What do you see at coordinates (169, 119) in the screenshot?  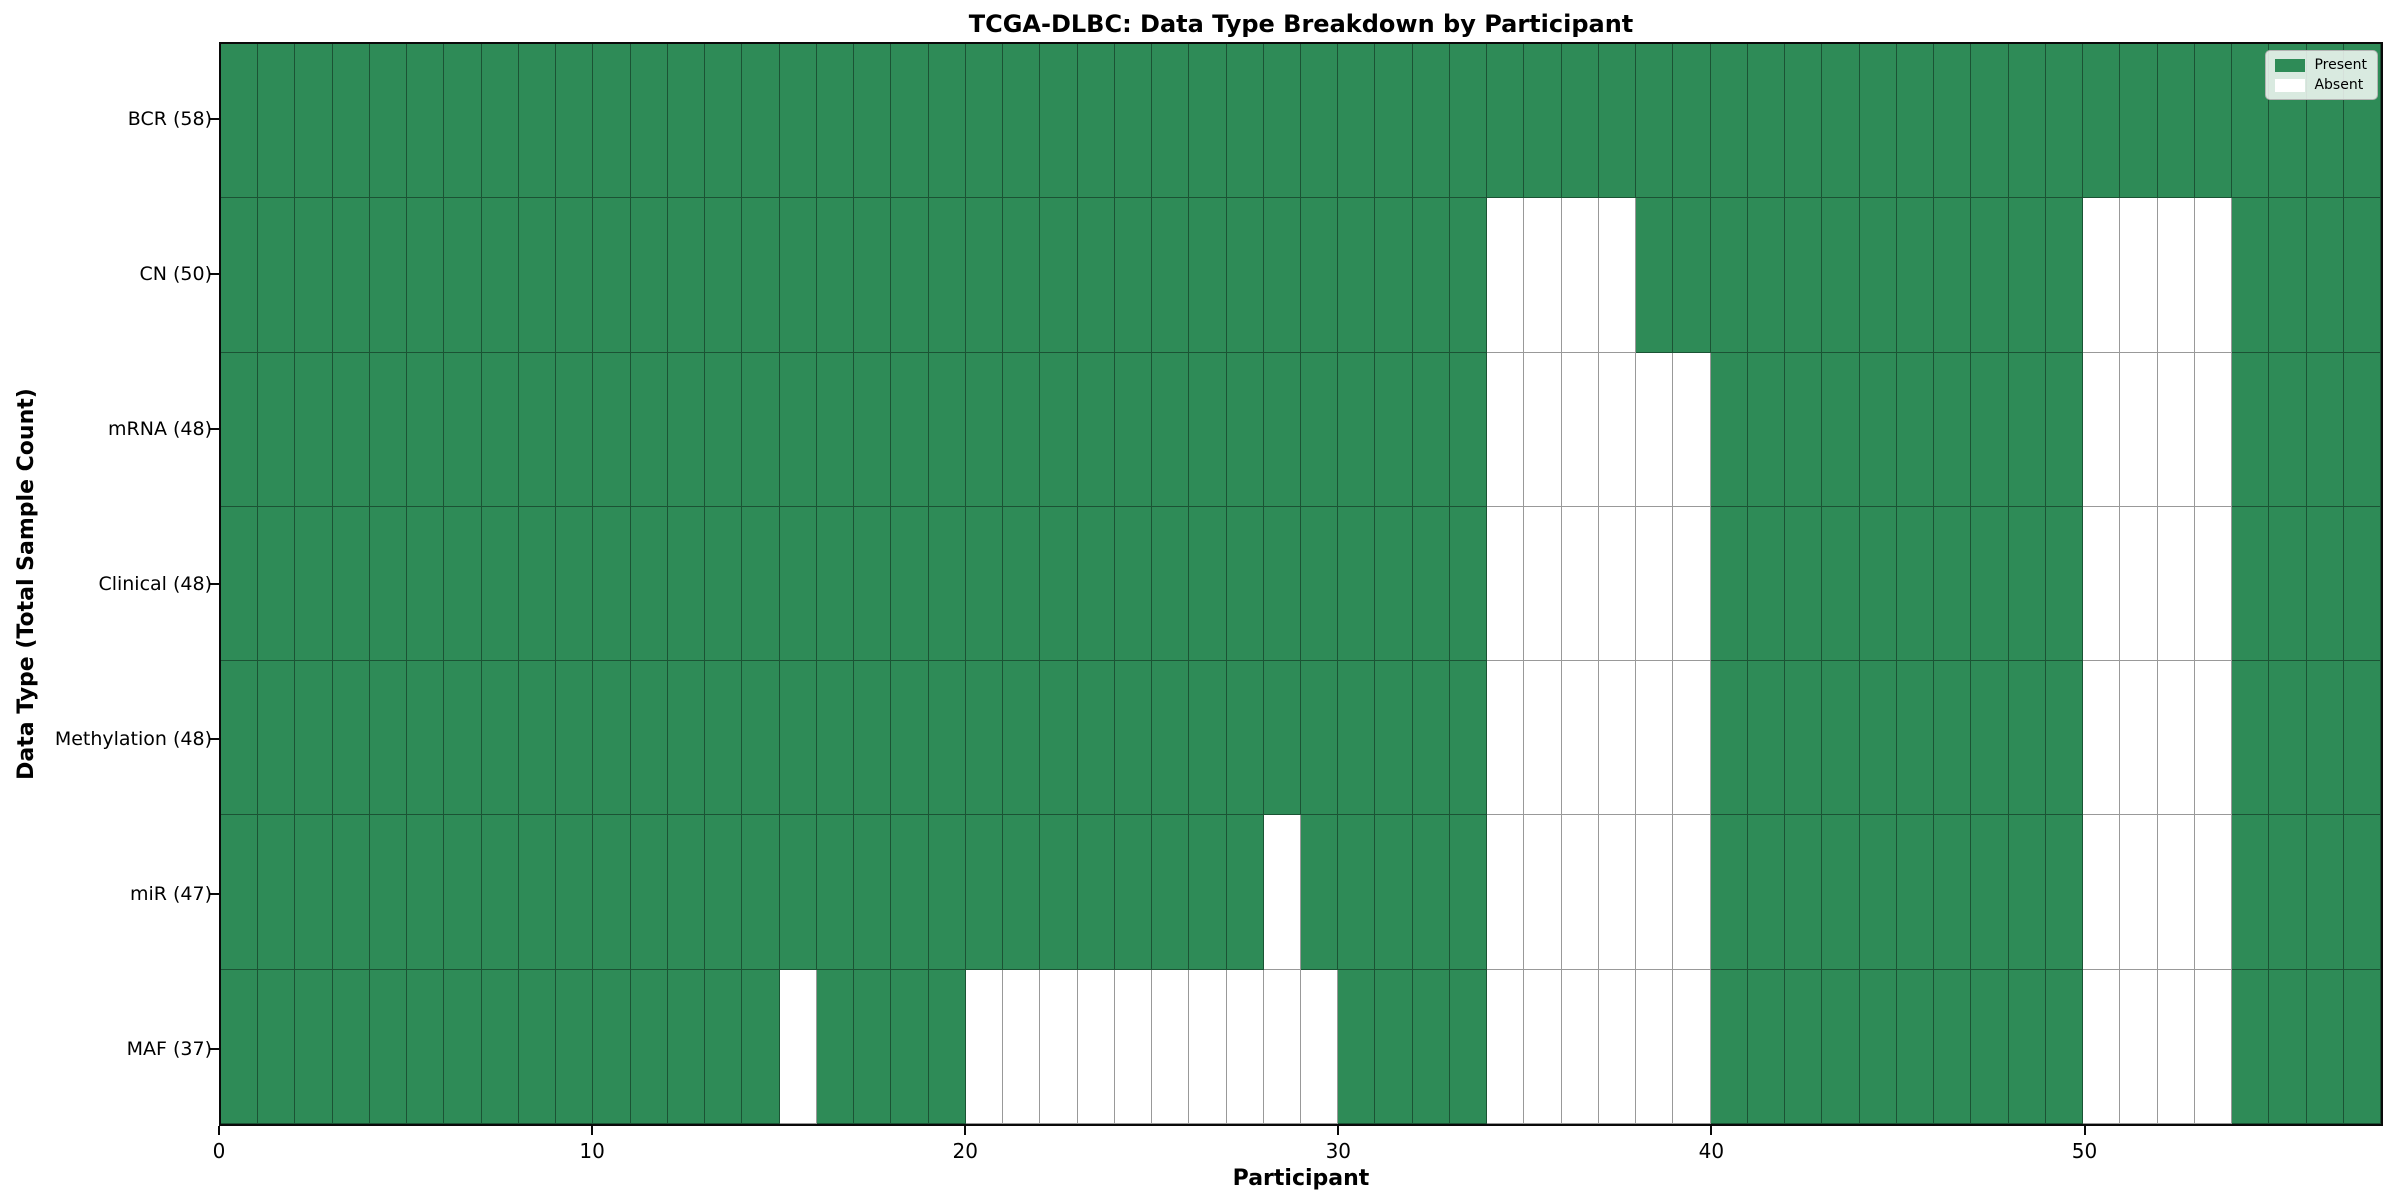 I see `y-tick-label: BCR (58)` at bounding box center [169, 119].